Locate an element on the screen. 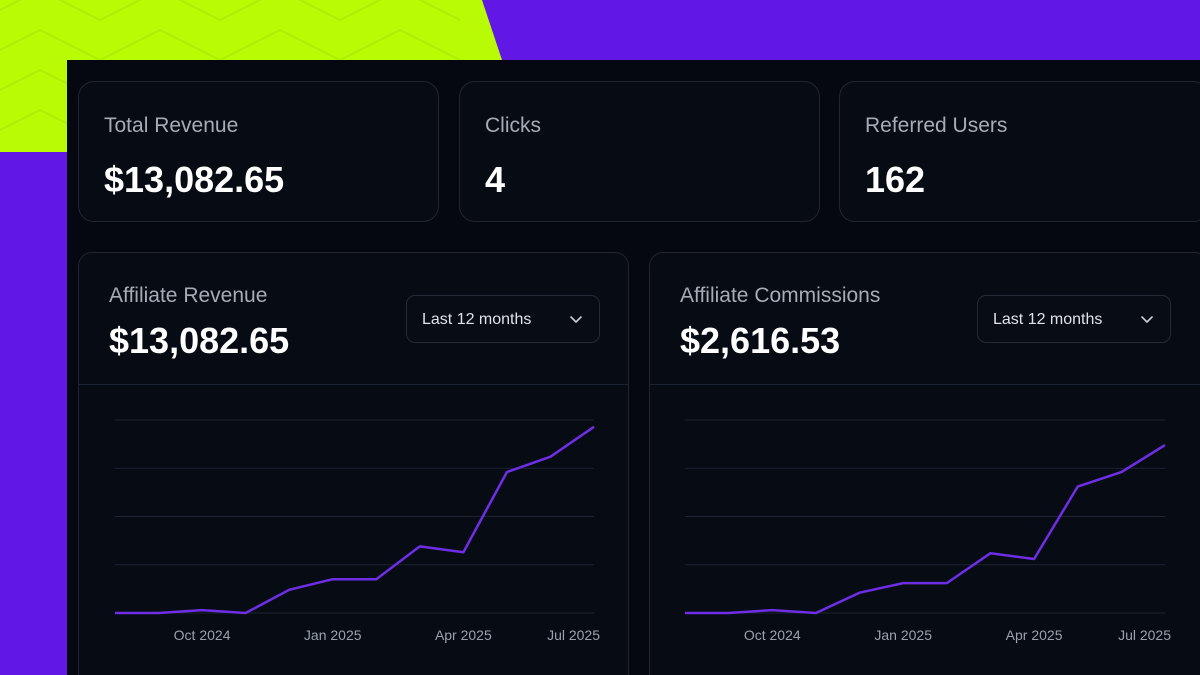 The image size is (1200, 675). affiliate-commissions-chart: Oct 2024 Jan 2025 Apr 2025 Jul 2025 is located at coordinates (928, 531).